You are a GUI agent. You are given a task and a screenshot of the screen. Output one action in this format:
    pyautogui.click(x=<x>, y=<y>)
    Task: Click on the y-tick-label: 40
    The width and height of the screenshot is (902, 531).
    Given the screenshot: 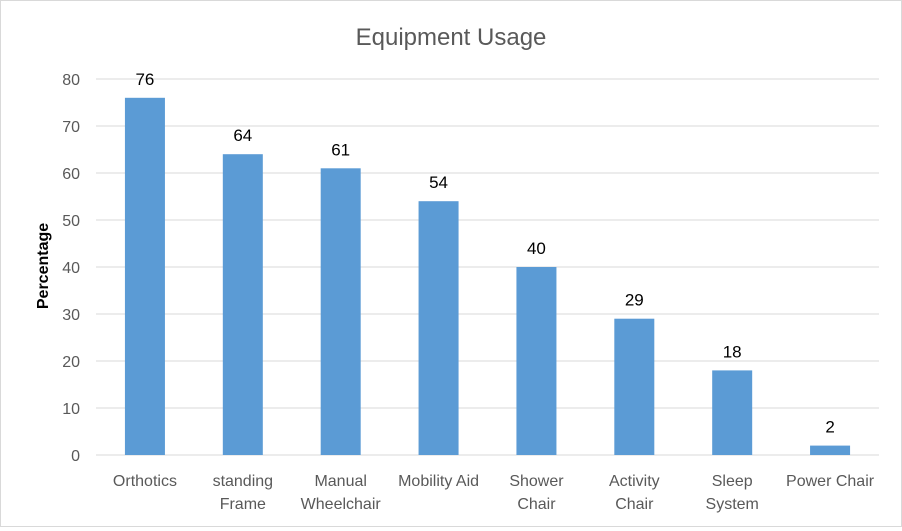 What is the action you would take?
    pyautogui.click(x=71, y=268)
    